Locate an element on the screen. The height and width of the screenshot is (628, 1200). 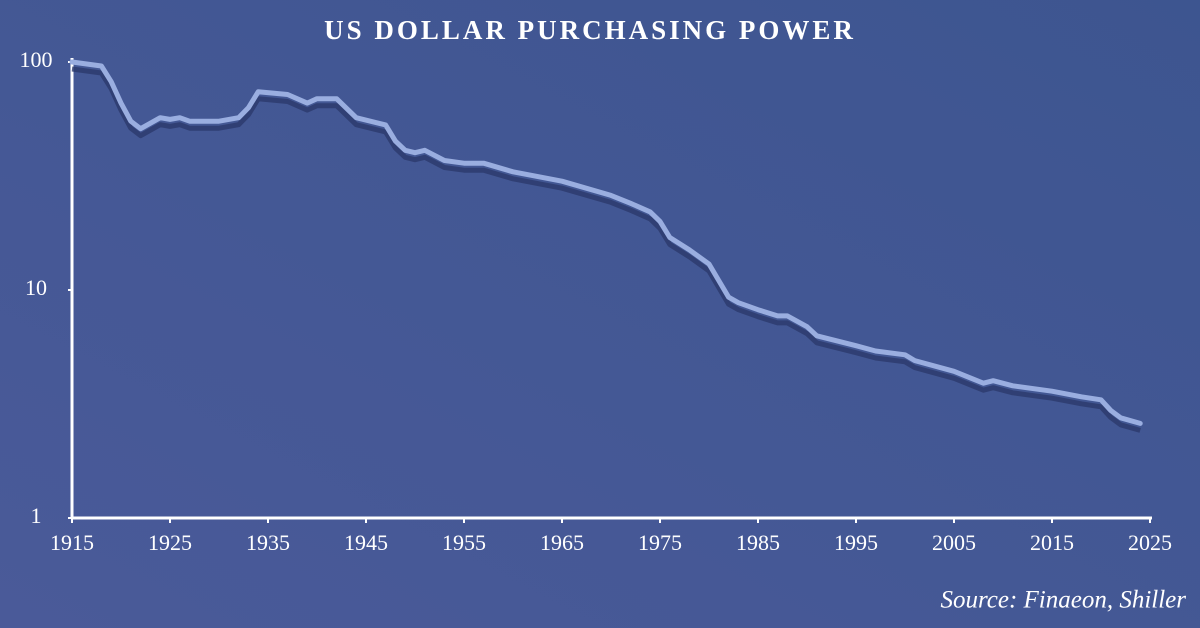
x-tick-label: 2025 is located at coordinates (1150, 542).